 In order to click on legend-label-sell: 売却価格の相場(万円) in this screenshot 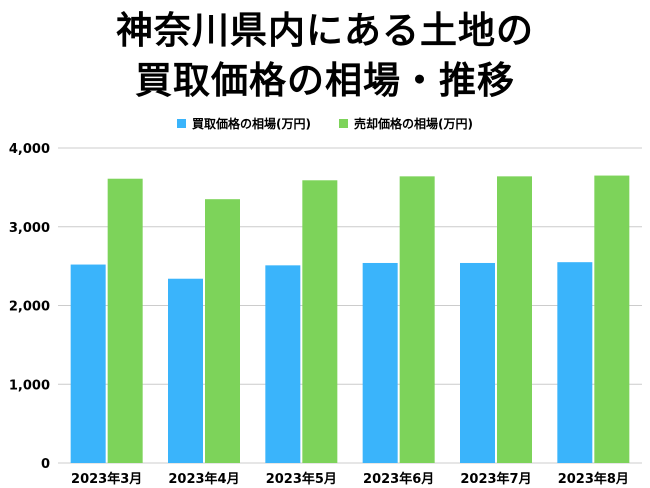, I will do `click(413, 124)`.